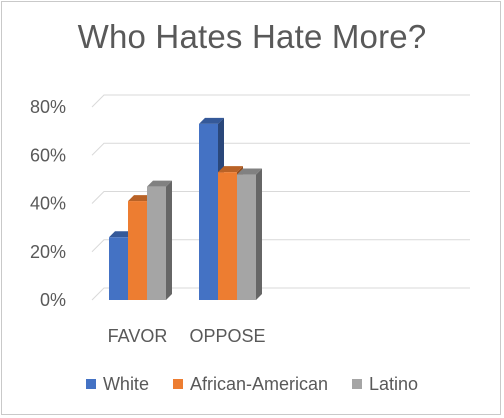 The height and width of the screenshot is (418, 504). I want to click on chart-title: Who Hates Hate More?, so click(252, 36).